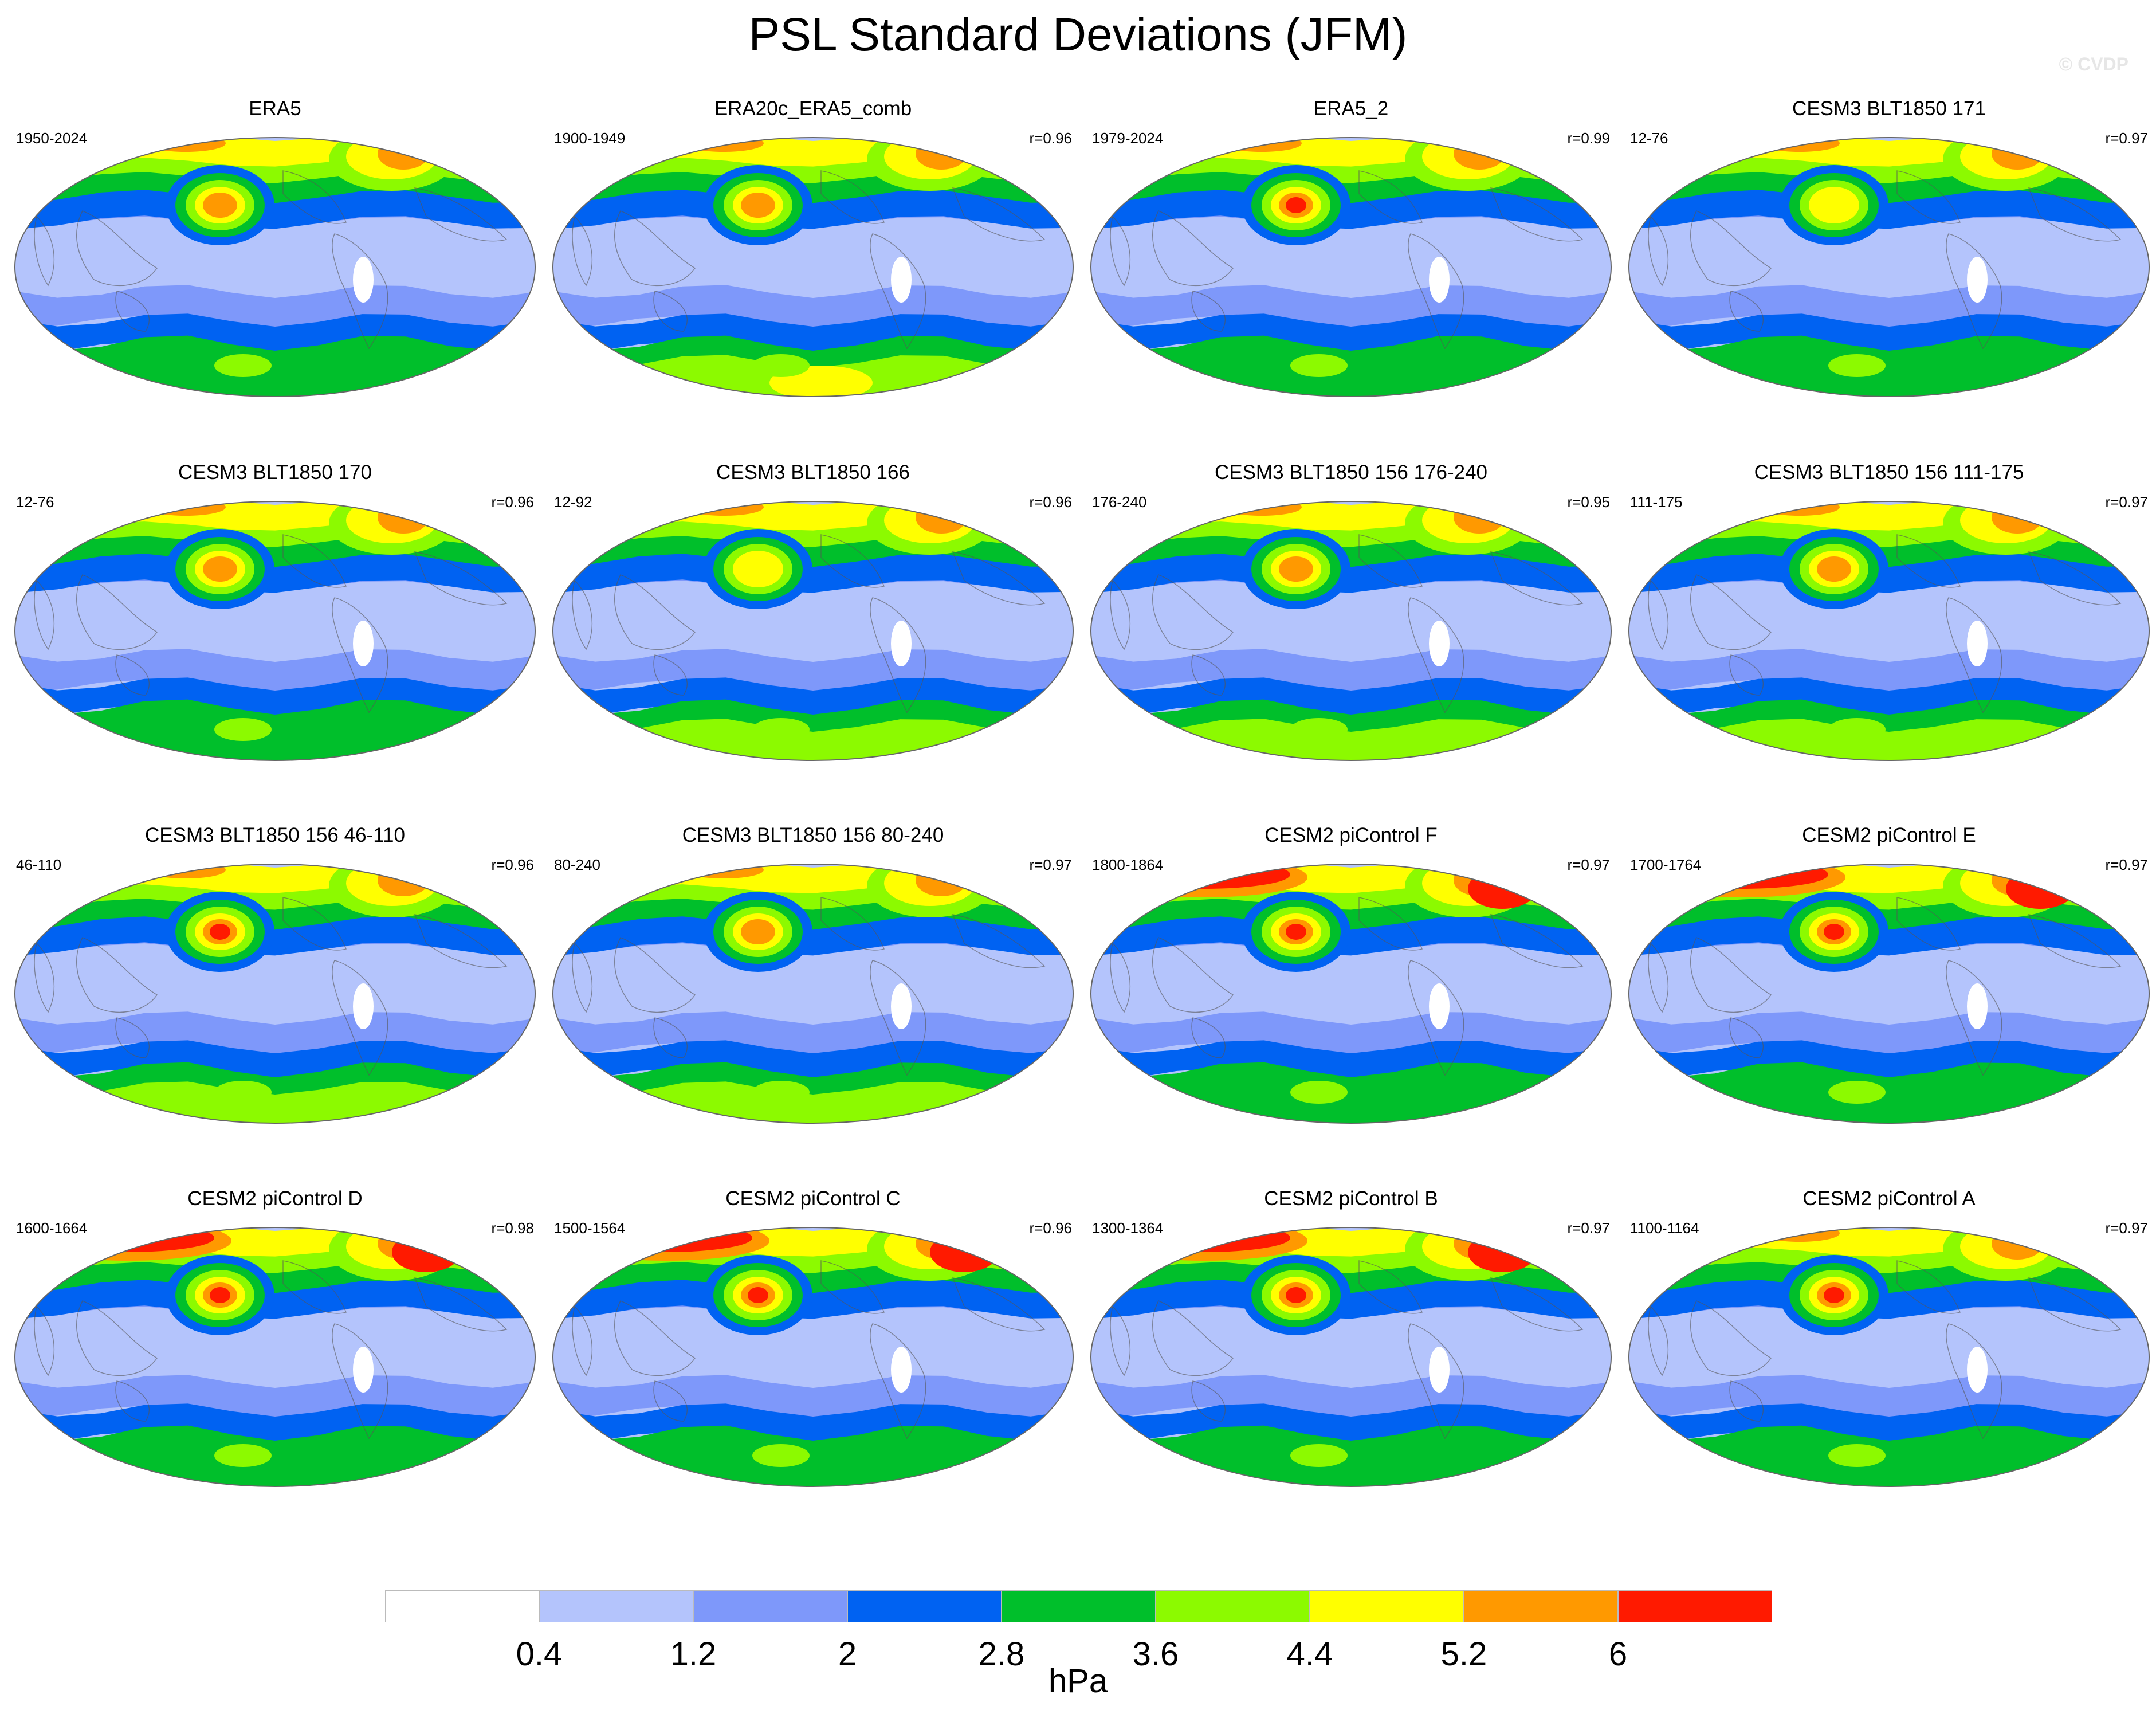 The height and width of the screenshot is (1714, 2156). What do you see at coordinates (1351, 472) in the screenshot?
I see `panel-title: CESM3 BLT1850 156 176-240` at bounding box center [1351, 472].